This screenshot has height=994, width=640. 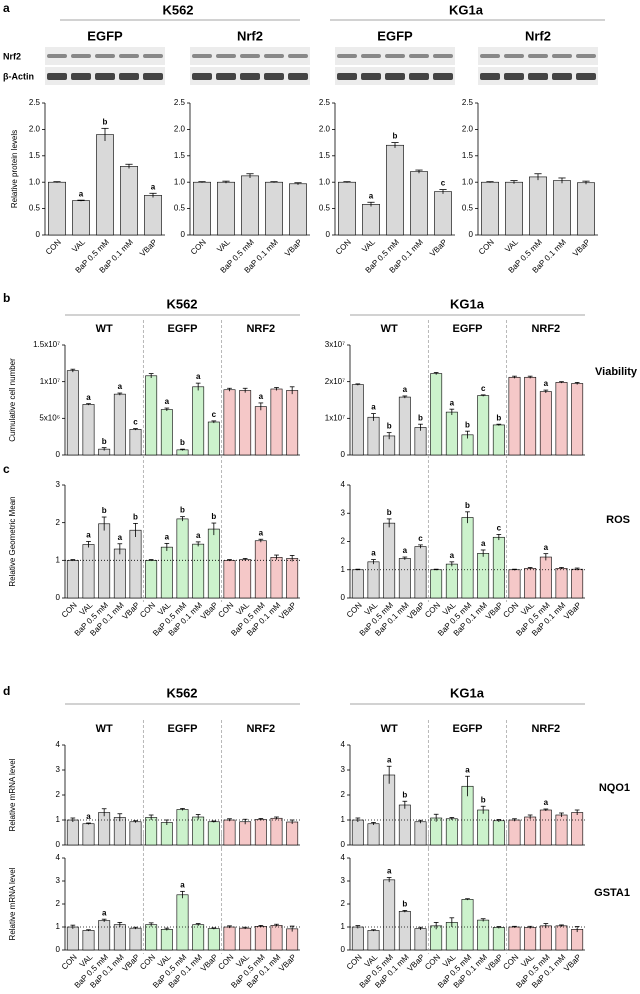 I want to click on y-tick-label: 1.5x10⁷, so click(x=46, y=344).